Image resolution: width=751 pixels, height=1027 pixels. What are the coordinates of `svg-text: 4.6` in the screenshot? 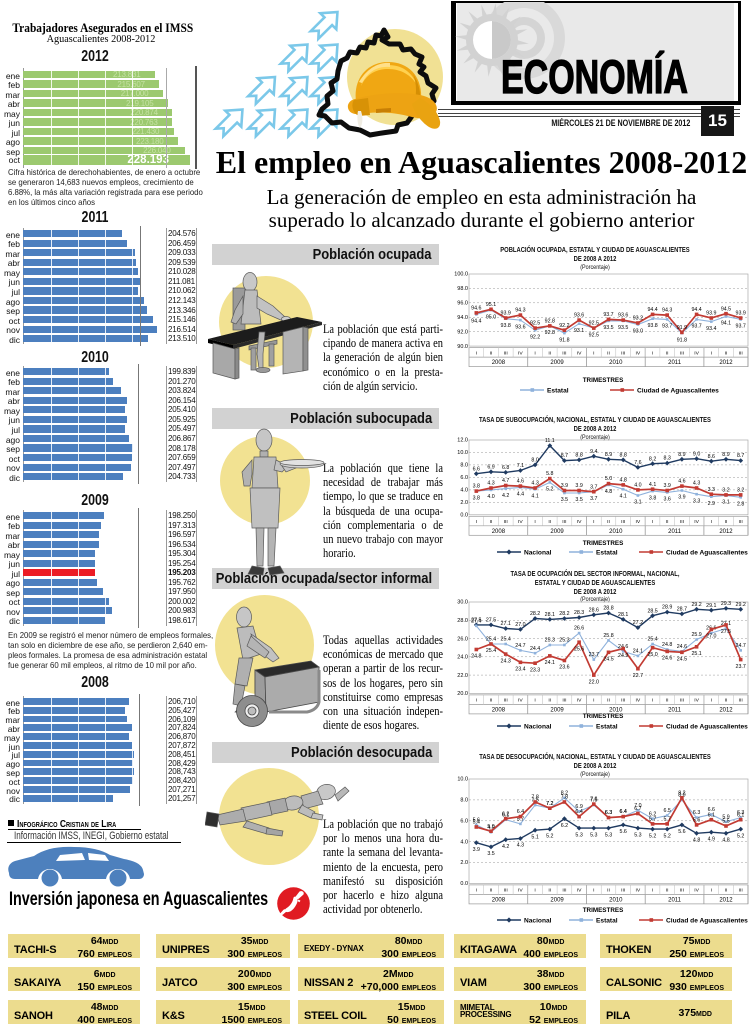 It's located at (520, 481).